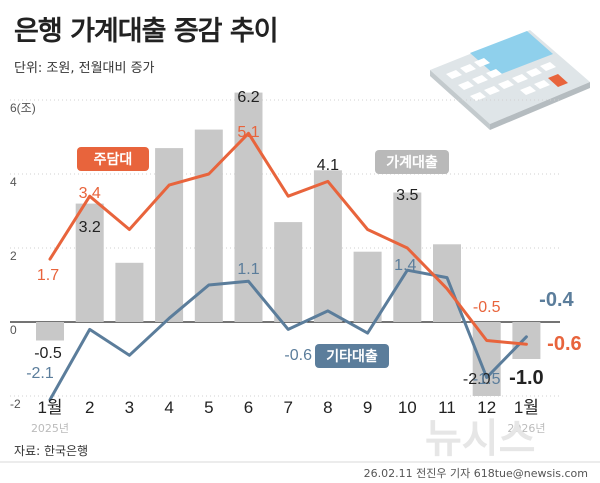  What do you see at coordinates (146, 31) in the screenshot?
I see `chart-title: 은행 가계대출 증감 추이` at bounding box center [146, 31].